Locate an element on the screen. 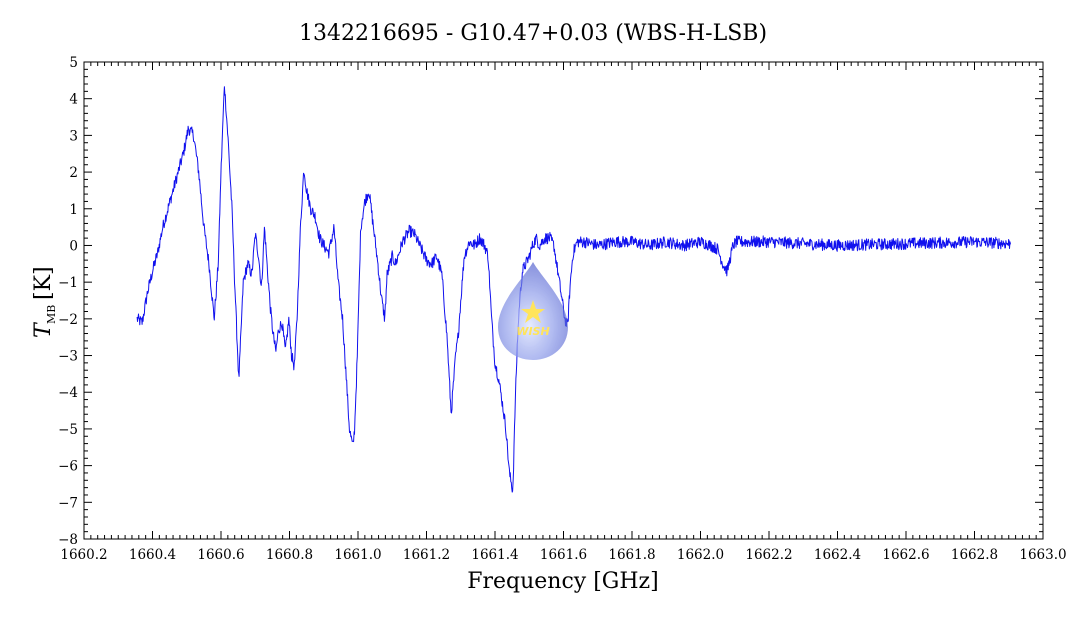  x-tick-label: 1662.4 is located at coordinates (837, 555).